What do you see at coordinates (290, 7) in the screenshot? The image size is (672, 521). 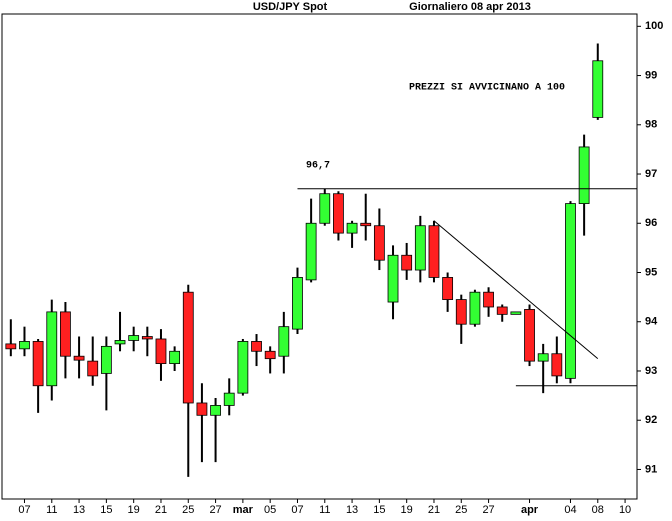 I see `chart-title: USD/JPY Spot` at bounding box center [290, 7].